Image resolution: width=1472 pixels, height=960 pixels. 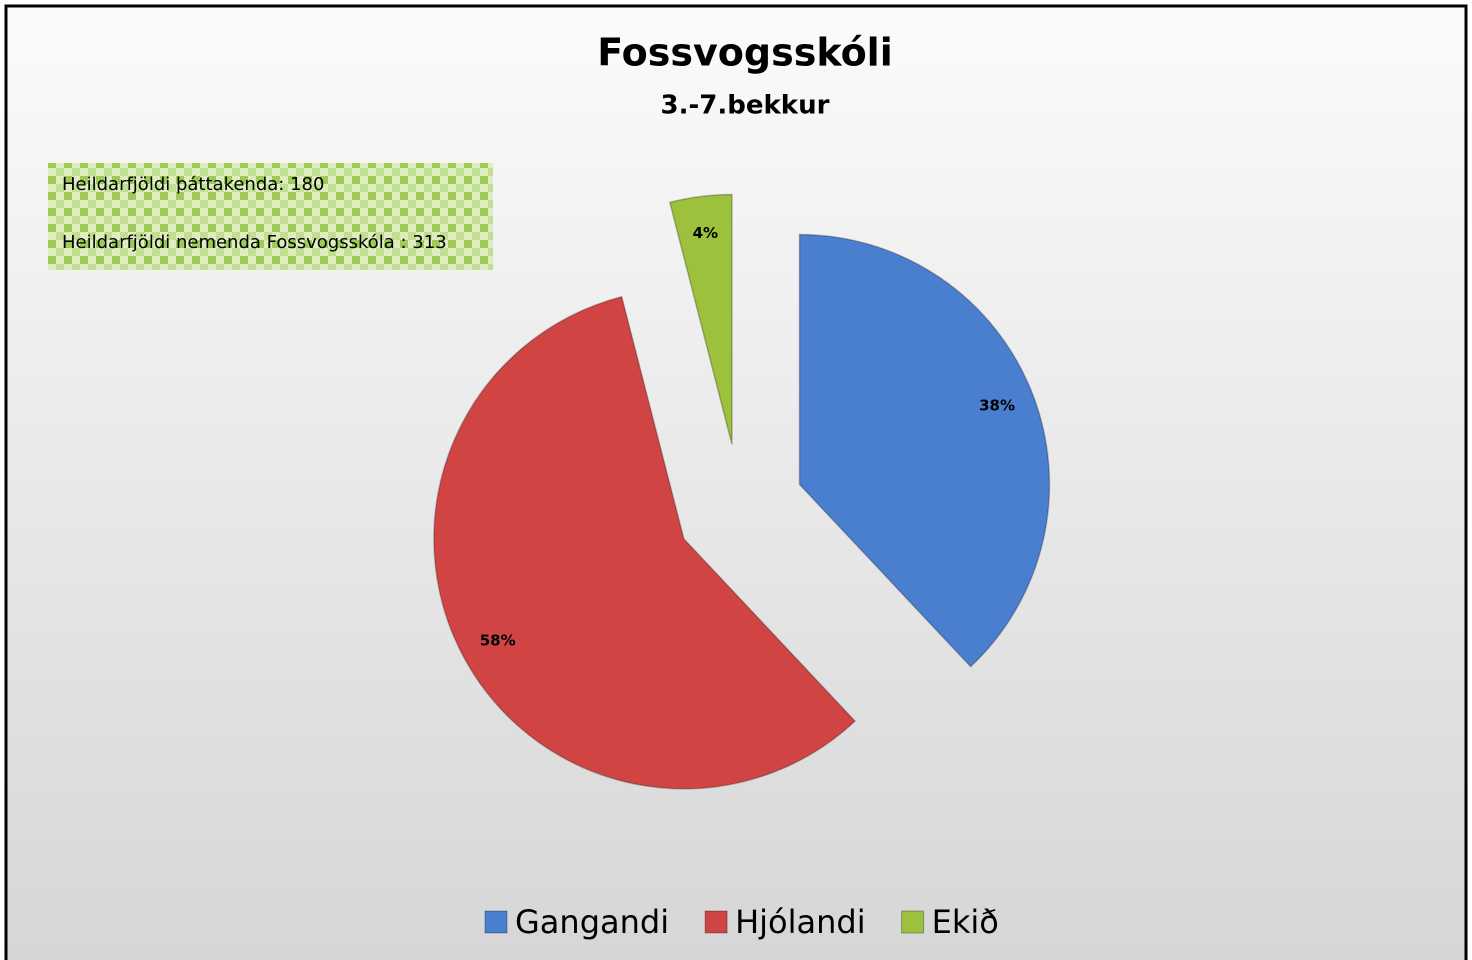 What do you see at coordinates (744, 53) in the screenshot?
I see `chart-title: Fossvogsskóli` at bounding box center [744, 53].